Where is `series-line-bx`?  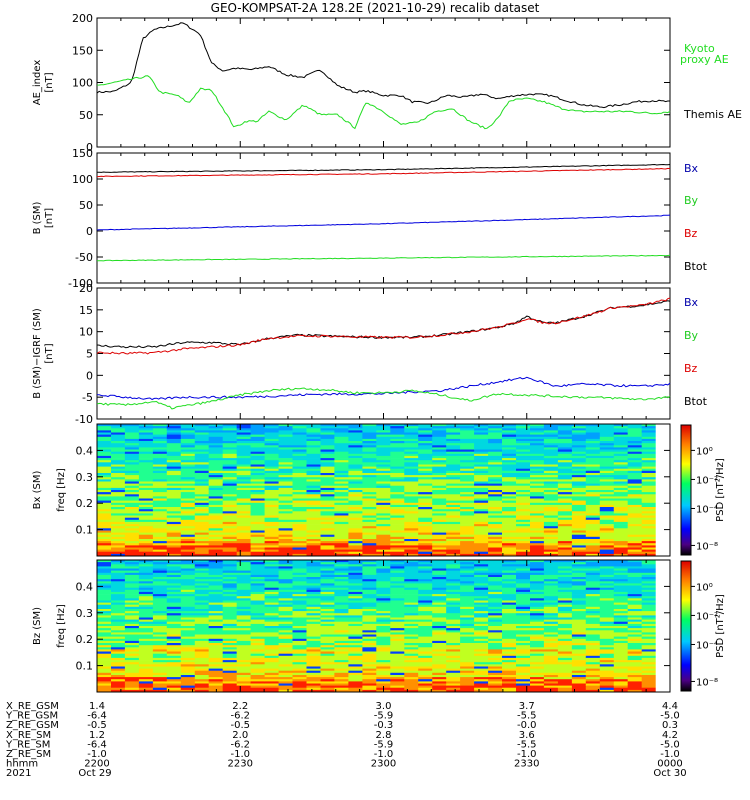 series-line-bx is located at coordinates (383, 168).